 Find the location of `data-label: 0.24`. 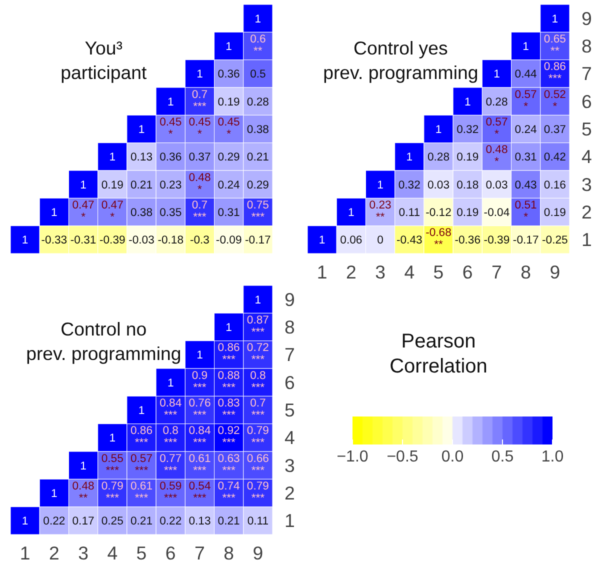

data-label: 0.24 is located at coordinates (229, 185).